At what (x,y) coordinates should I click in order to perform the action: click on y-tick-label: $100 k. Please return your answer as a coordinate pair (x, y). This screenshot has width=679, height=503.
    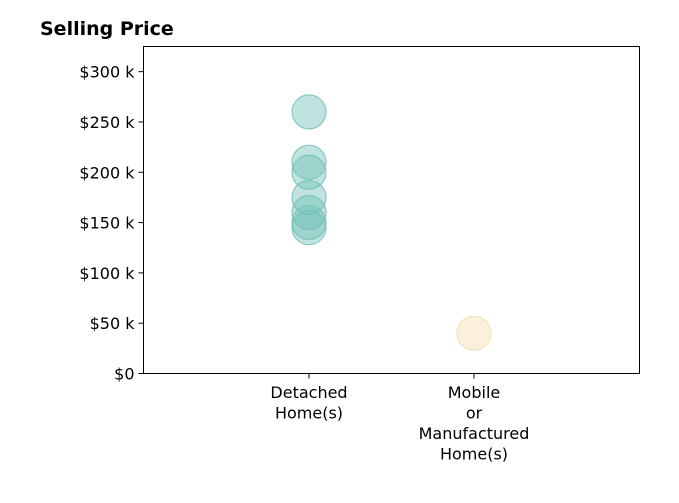
    Looking at the image, I should click on (107, 273).